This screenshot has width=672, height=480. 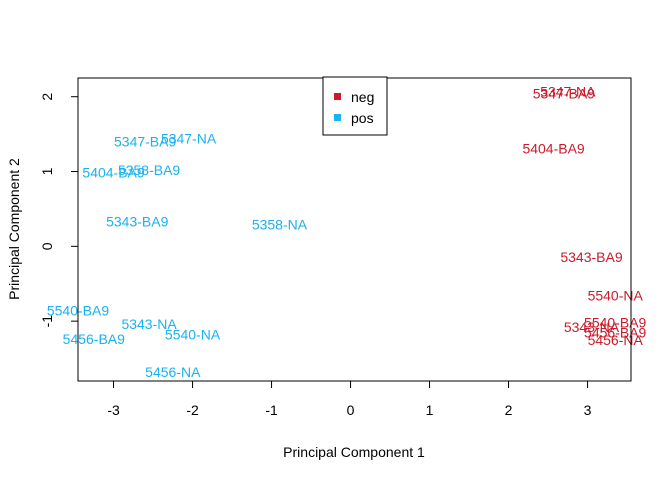 I want to click on y-tick-label: 1, so click(x=47, y=171).